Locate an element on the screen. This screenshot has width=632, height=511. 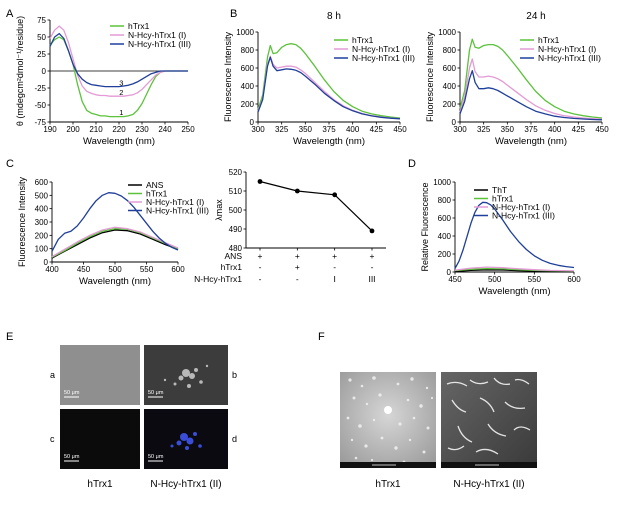
panel-f-tem: hTrx1 N-Hcy-hTrx1 (II) is located at coordinates (438, 431).